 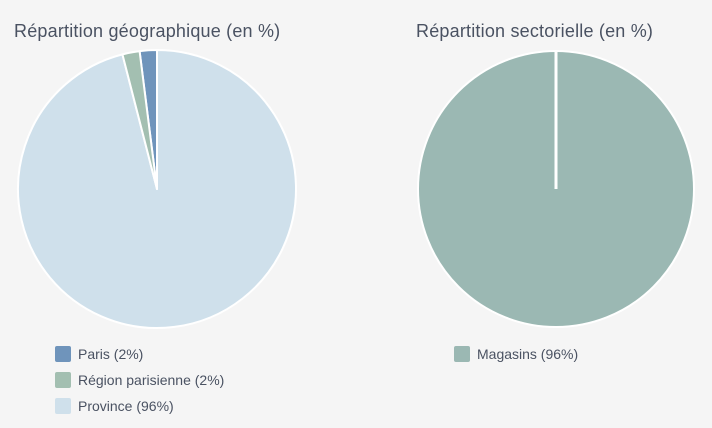 I want to click on legend-label: Province (96%), so click(x=126, y=406).